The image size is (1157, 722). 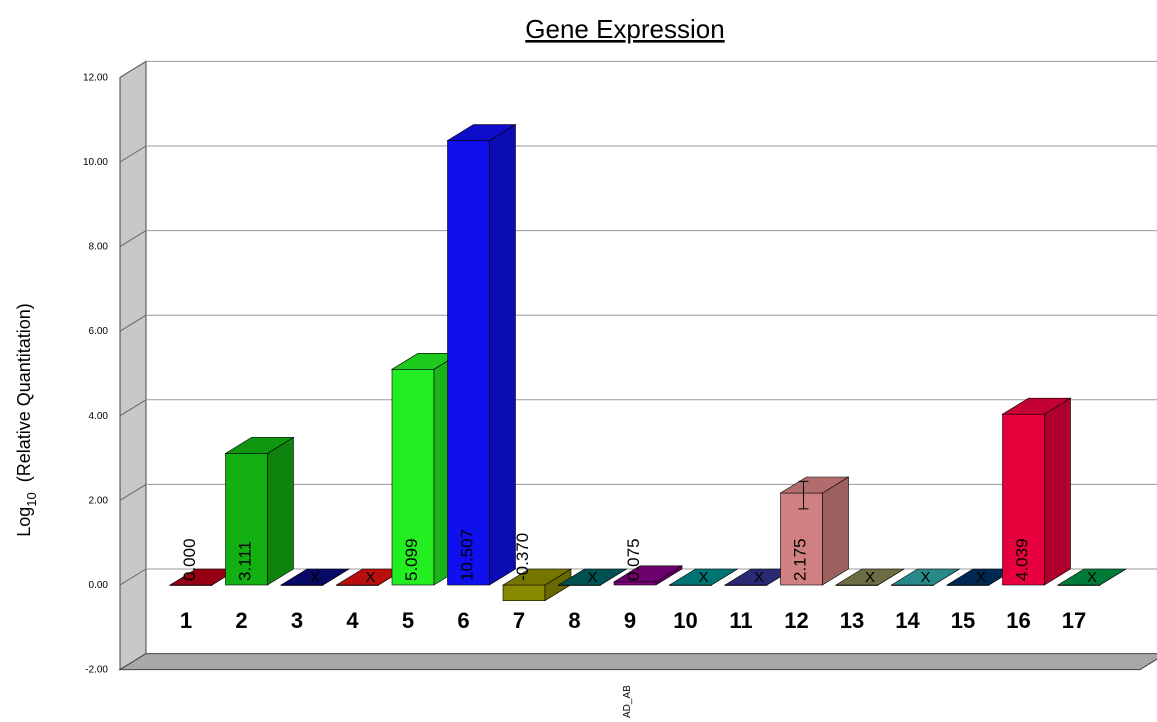 I want to click on y-tick-label: -2.00, so click(x=96, y=670).